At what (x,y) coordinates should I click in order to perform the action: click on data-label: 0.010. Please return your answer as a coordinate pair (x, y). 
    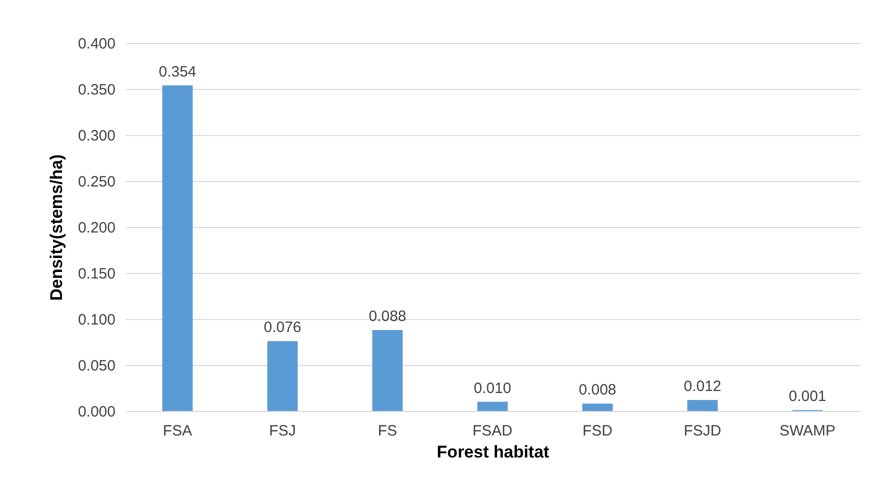
    Looking at the image, I should click on (493, 388).